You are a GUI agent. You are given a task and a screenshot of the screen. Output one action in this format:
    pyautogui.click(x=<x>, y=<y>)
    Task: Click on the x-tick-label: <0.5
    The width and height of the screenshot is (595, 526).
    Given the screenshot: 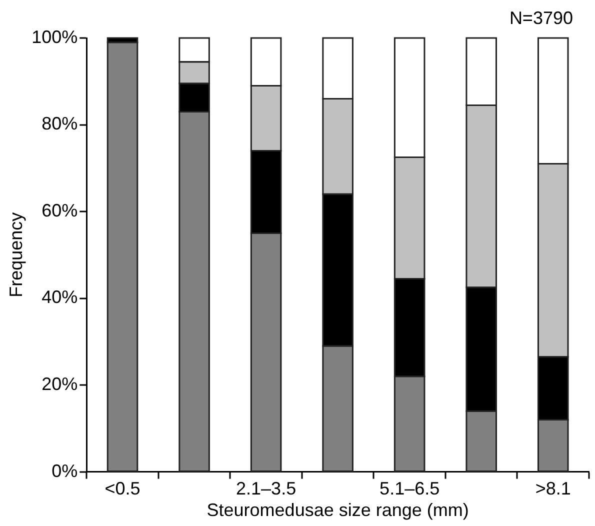 What is the action you would take?
    pyautogui.click(x=122, y=488)
    